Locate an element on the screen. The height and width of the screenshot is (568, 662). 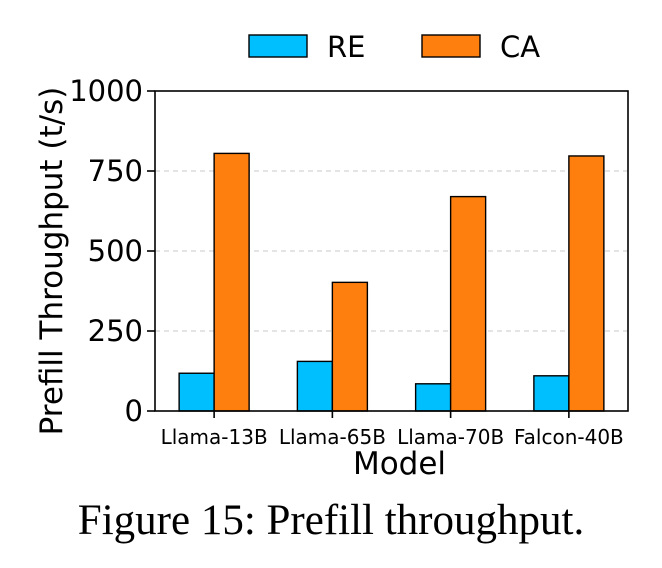
x-tick-label: Llama-65B is located at coordinates (332, 437).